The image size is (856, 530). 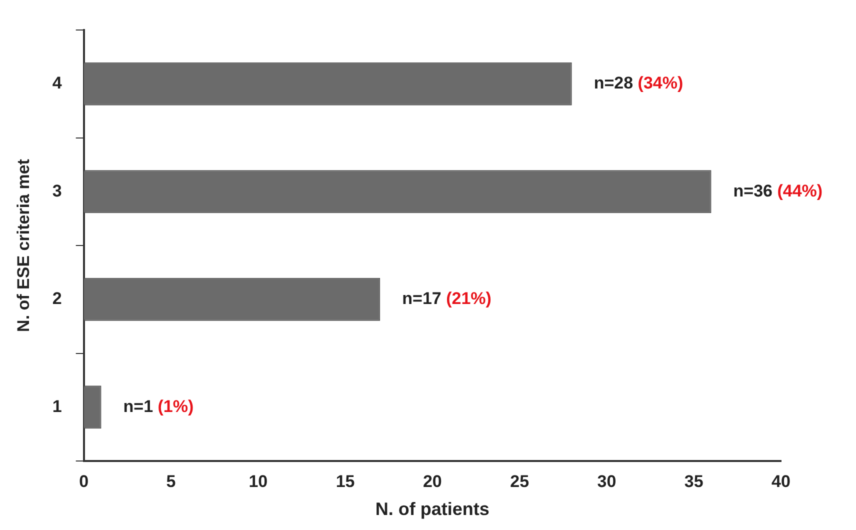 What do you see at coordinates (57, 83) in the screenshot?
I see `y-tick-label: 4` at bounding box center [57, 83].